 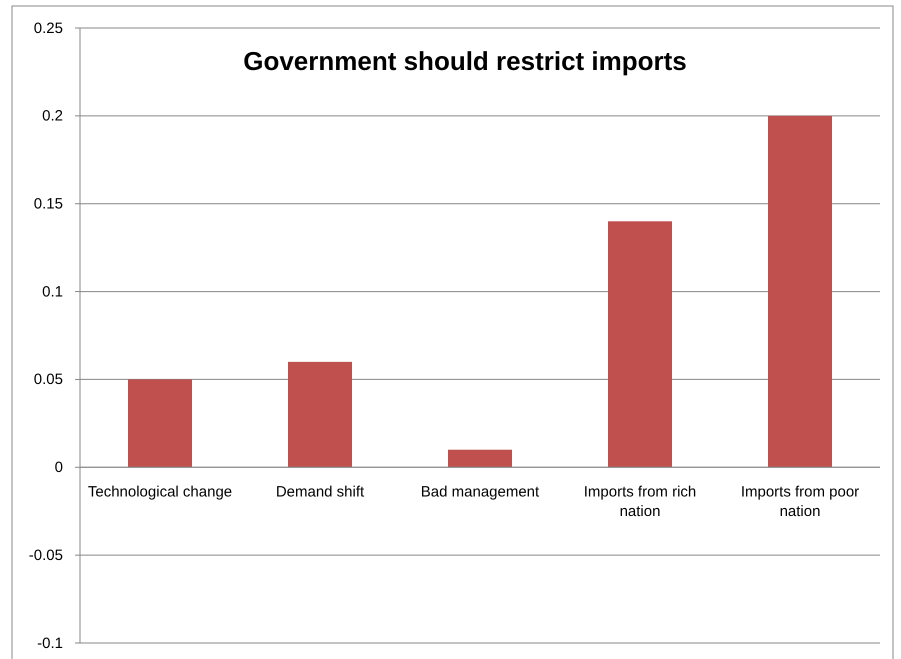 I want to click on x-tick-label: Bad management, so click(x=480, y=491).